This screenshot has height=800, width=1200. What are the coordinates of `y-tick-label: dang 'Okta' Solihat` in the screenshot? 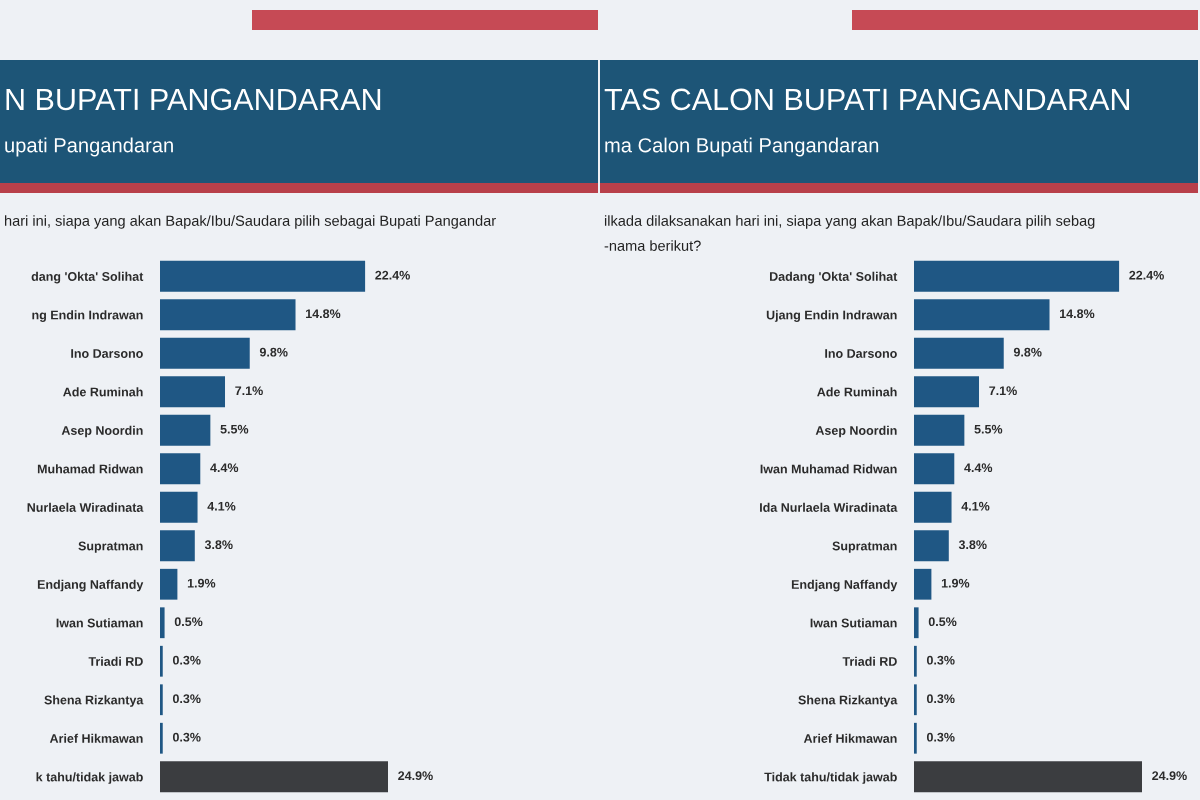 It's located at (87, 277).